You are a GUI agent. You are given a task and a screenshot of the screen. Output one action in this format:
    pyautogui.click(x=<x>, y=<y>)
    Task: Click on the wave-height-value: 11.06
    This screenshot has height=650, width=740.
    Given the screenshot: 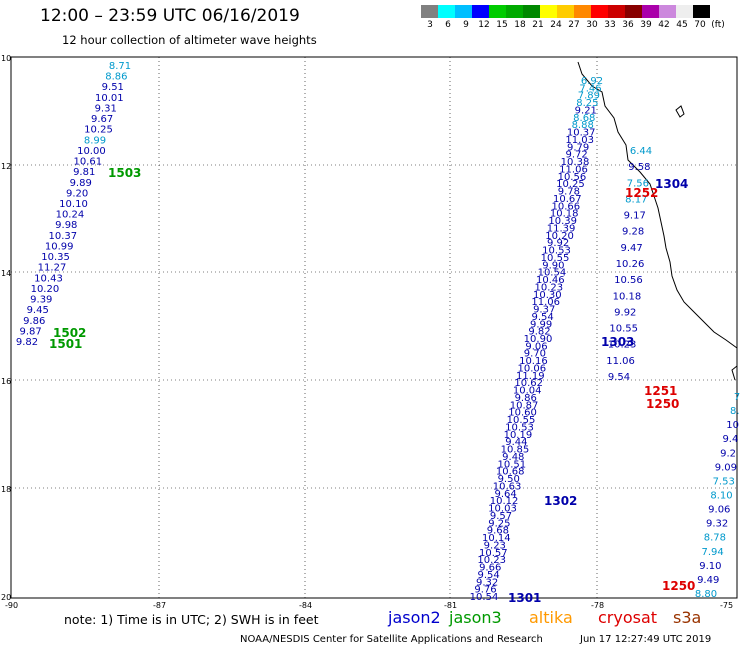 What is the action you would take?
    pyautogui.click(x=545, y=302)
    